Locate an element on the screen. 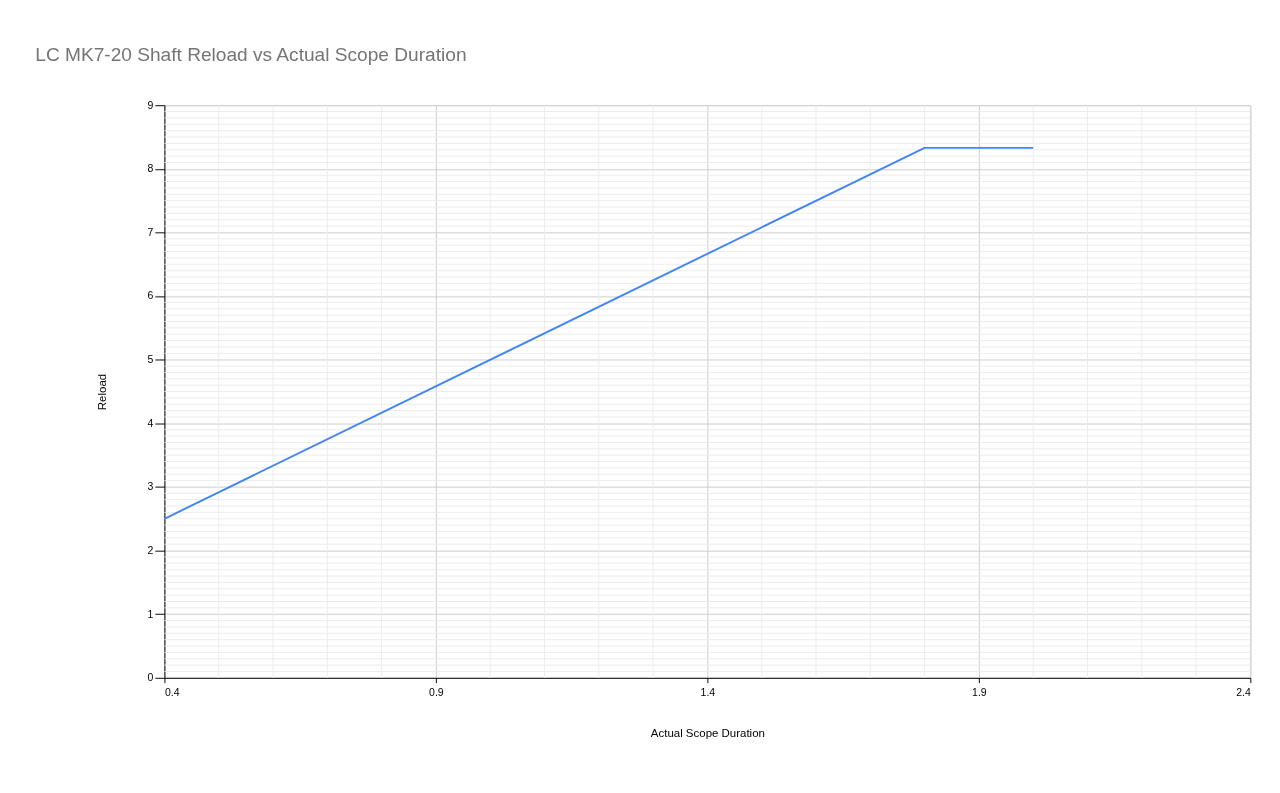 The height and width of the screenshot is (793, 1280). y-tick-label: 8 is located at coordinates (150, 168).